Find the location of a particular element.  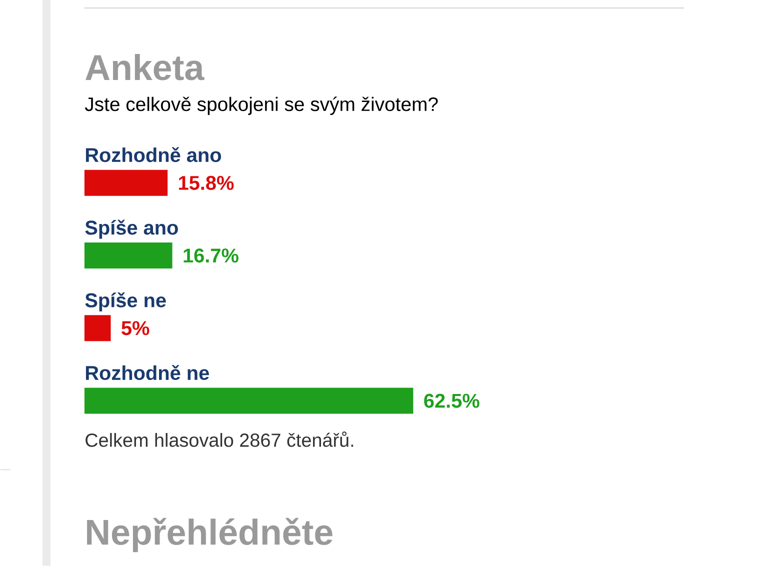

data-label: 62.5% is located at coordinates (452, 401).